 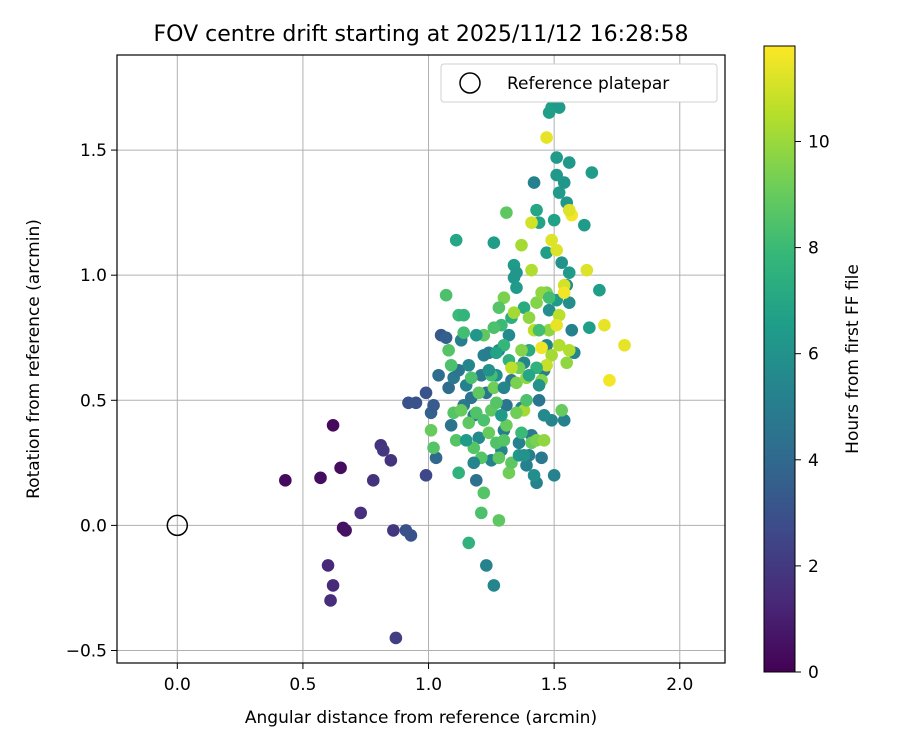 I want to click on x-tick-label: 0.5, so click(x=302, y=685).